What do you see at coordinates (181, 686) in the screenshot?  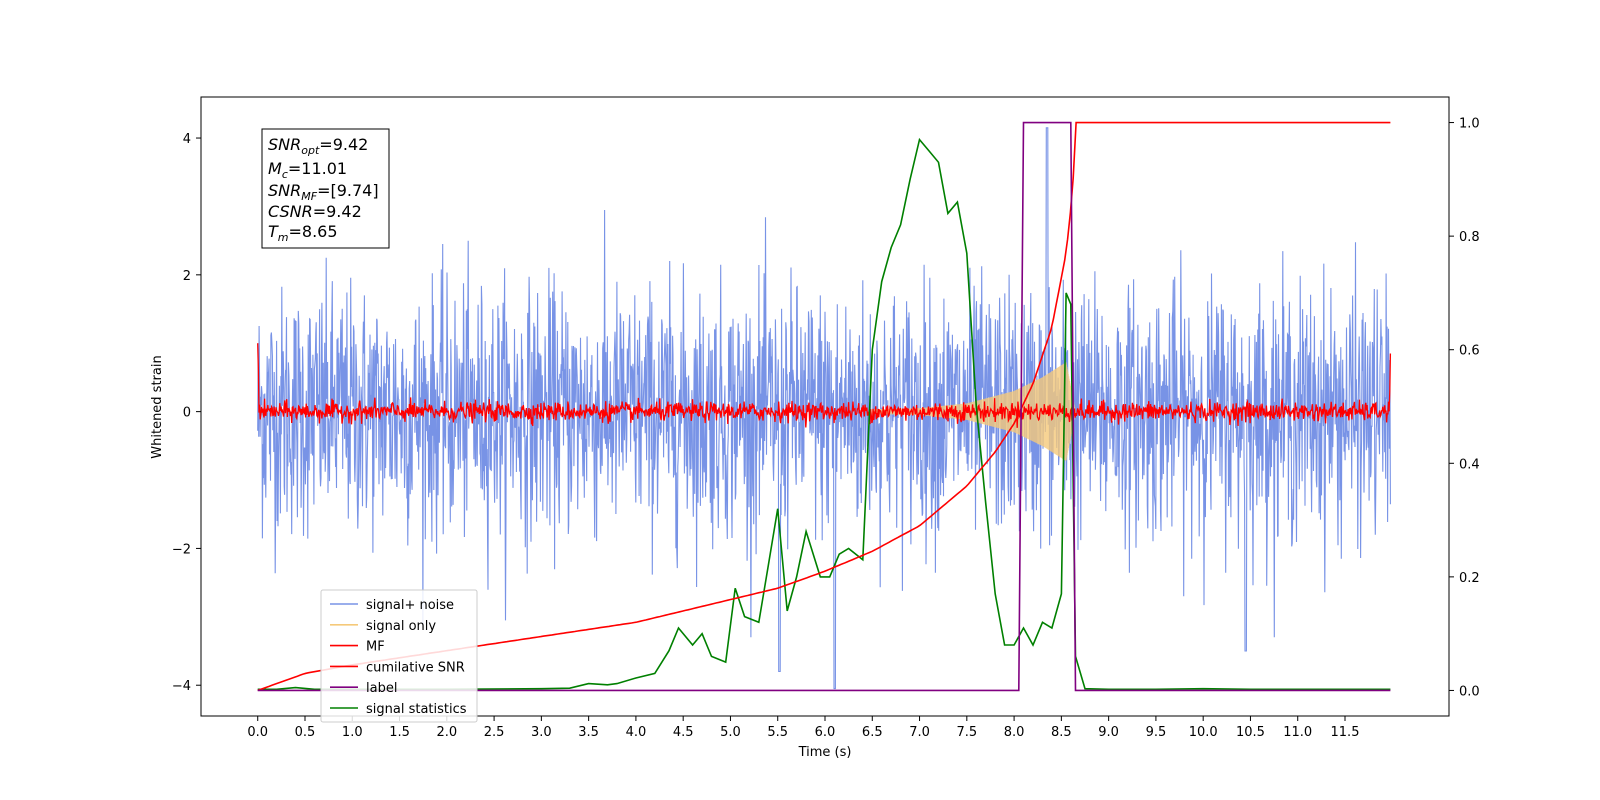 I see `y-left-tick-label: −4` at bounding box center [181, 686].